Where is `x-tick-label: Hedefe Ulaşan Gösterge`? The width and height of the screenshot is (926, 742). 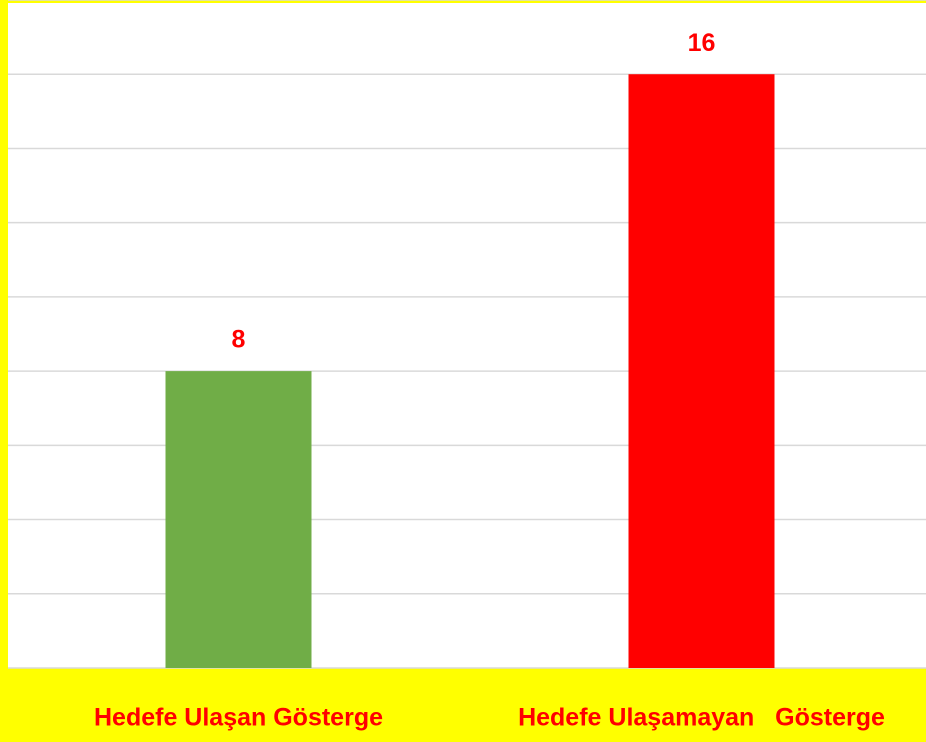 x-tick-label: Hedefe Ulaşan Gösterge is located at coordinates (238, 718).